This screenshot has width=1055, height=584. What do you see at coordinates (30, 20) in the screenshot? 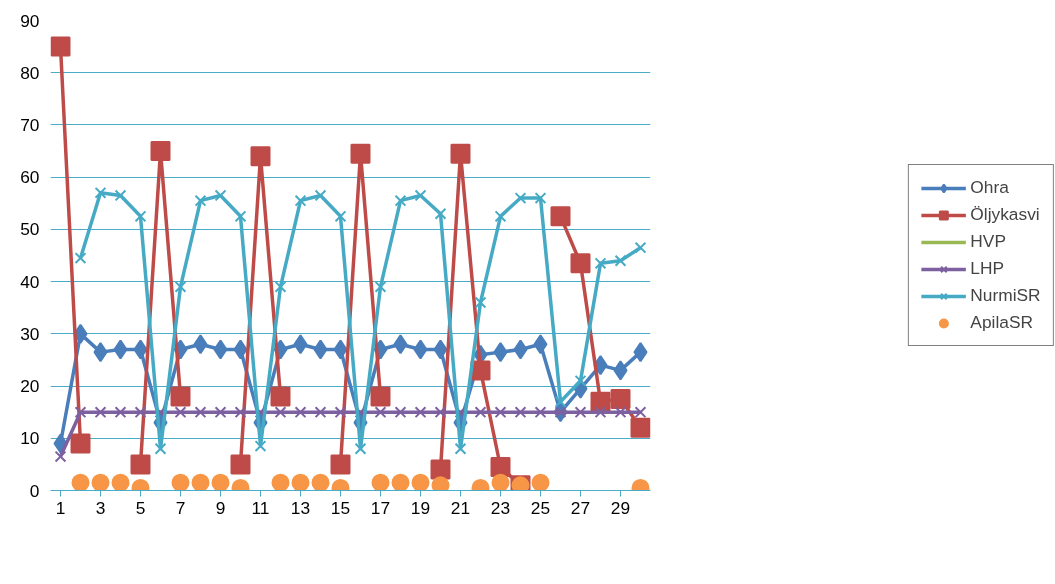
I see `y-tick-label: 90` at bounding box center [30, 20].